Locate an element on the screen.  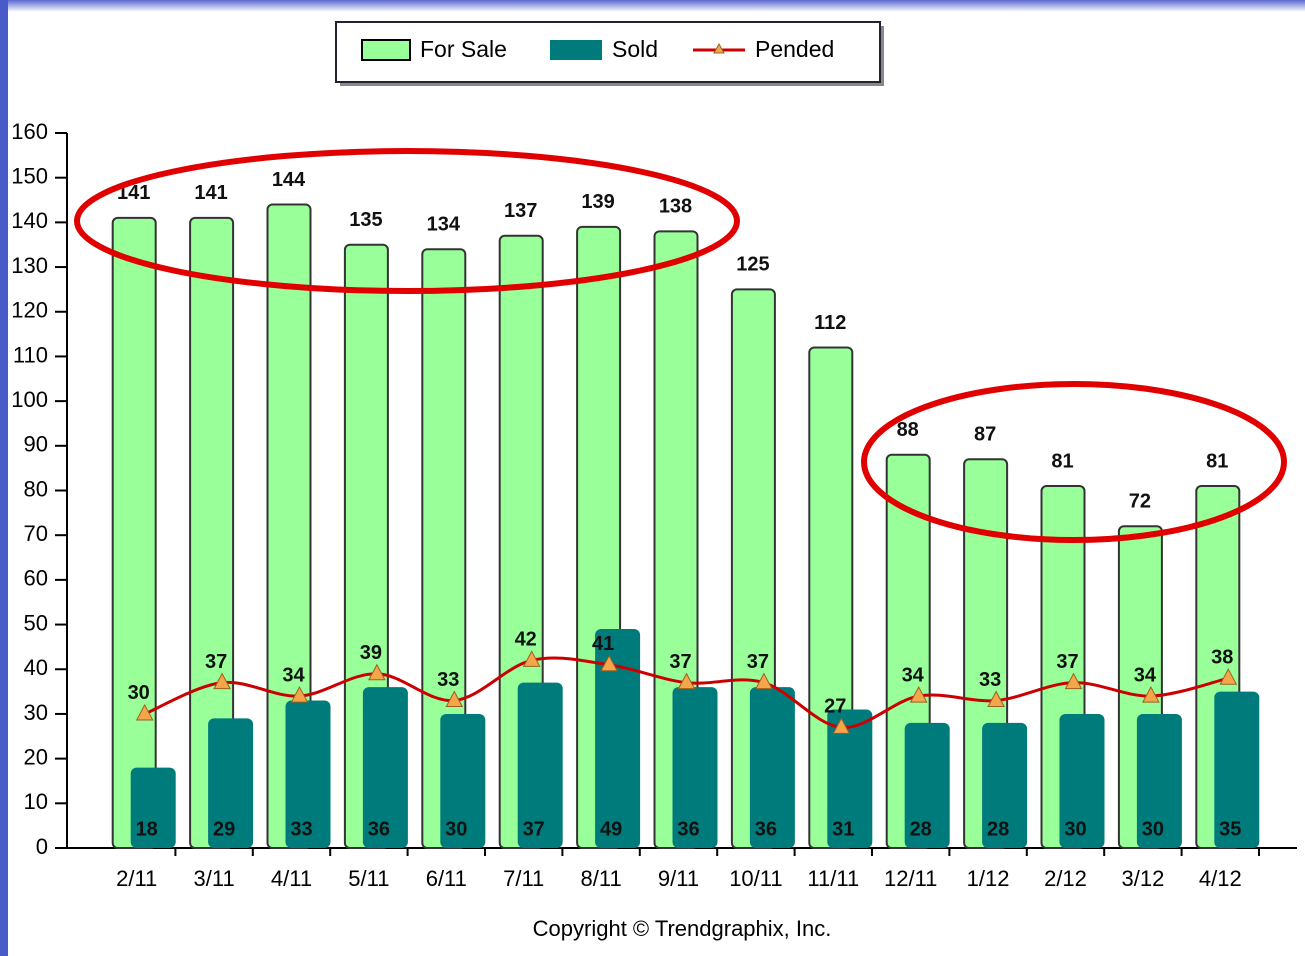
value-label: 27 is located at coordinates (835, 707).